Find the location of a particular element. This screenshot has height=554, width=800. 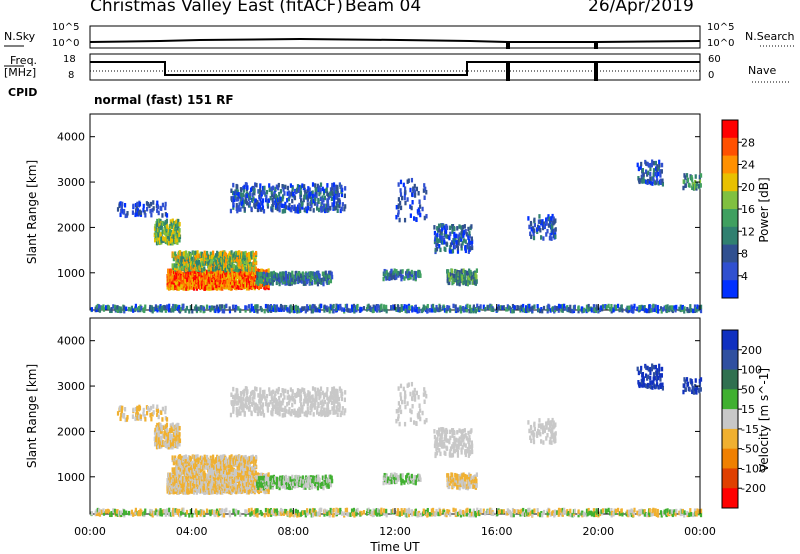

power-cell-2098 is located at coordinates (396, 271).